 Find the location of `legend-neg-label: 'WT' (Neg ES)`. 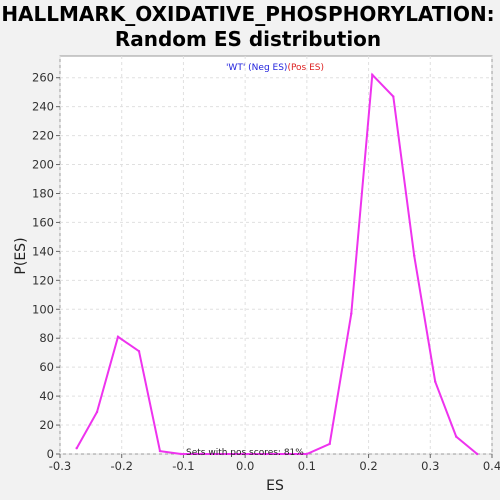

legend-neg-label: 'WT' (Neg ES) is located at coordinates (256, 68).